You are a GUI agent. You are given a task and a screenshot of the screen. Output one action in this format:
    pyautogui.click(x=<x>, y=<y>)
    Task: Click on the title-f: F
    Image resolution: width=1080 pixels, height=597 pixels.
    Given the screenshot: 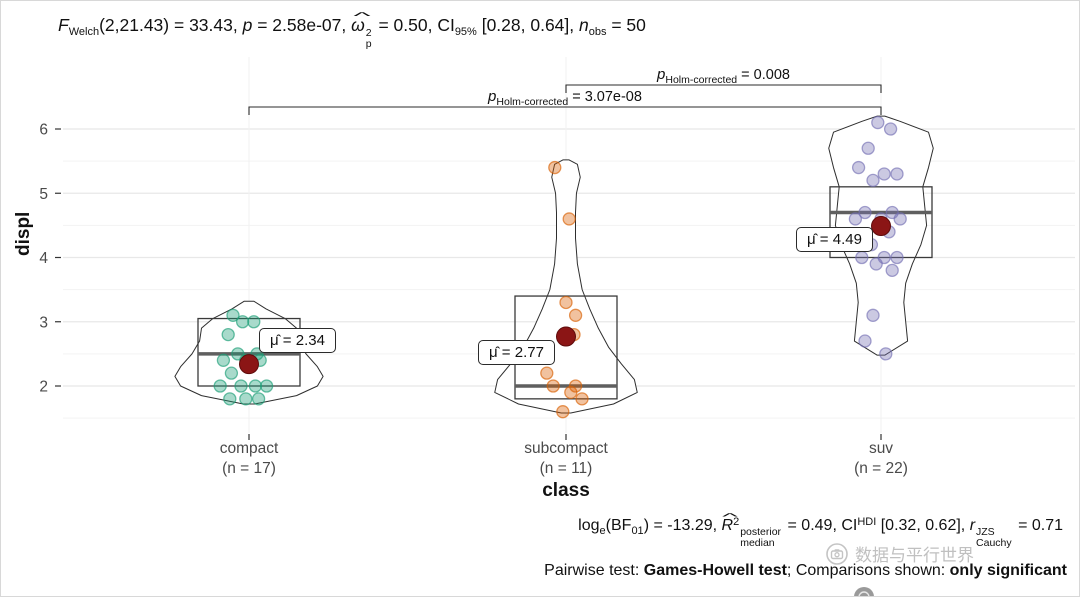 What is the action you would take?
    pyautogui.click(x=63, y=25)
    